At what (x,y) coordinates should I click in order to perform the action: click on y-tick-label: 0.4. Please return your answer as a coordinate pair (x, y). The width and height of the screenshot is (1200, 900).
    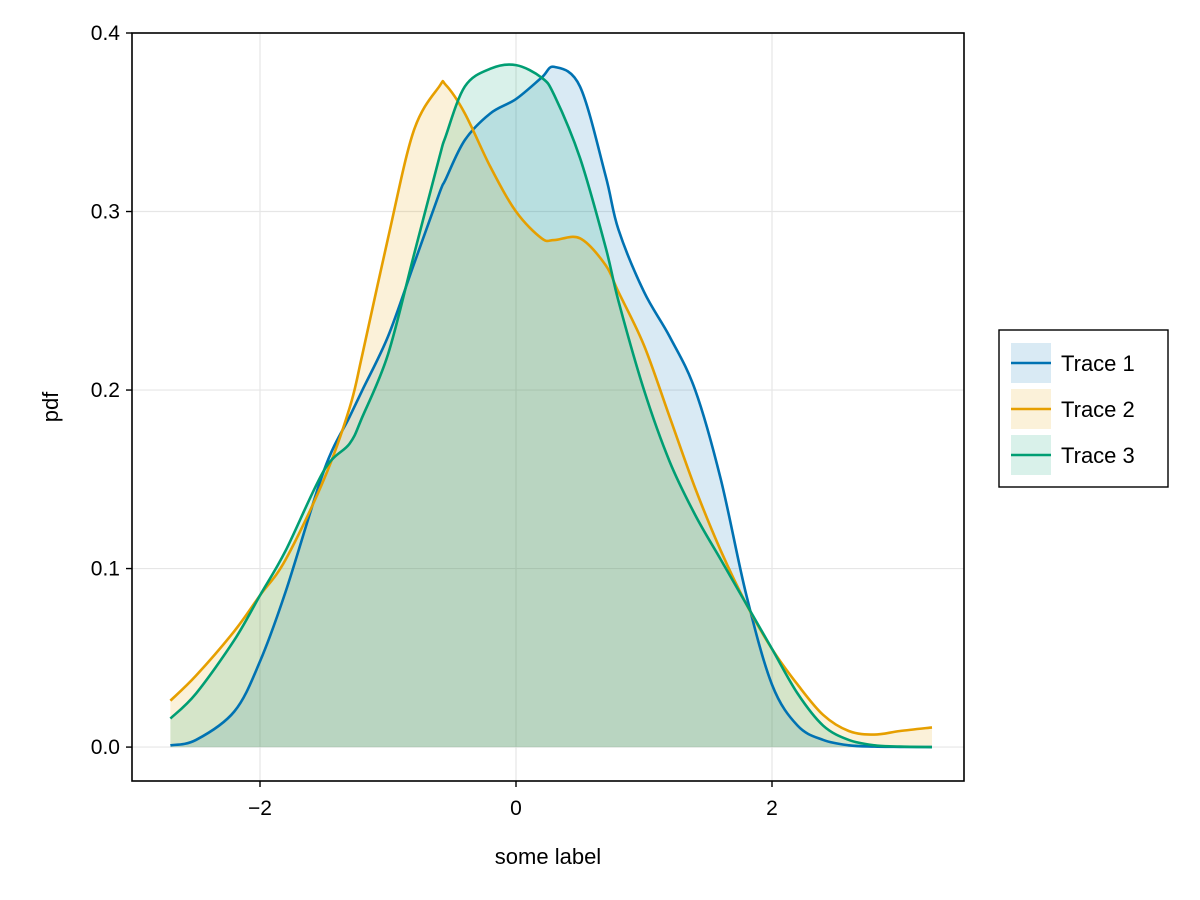
    Looking at the image, I should click on (106, 33).